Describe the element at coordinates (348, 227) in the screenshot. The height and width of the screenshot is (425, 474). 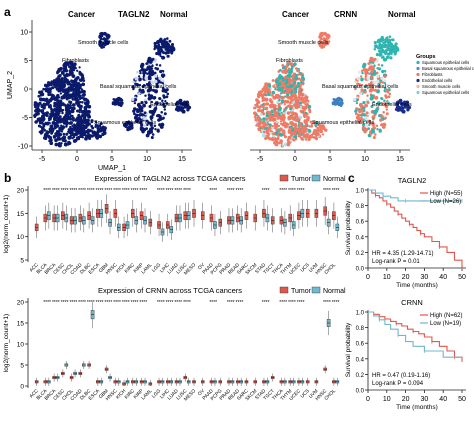
I see `km-tagln2-ylabel: Survival probability` at that location.